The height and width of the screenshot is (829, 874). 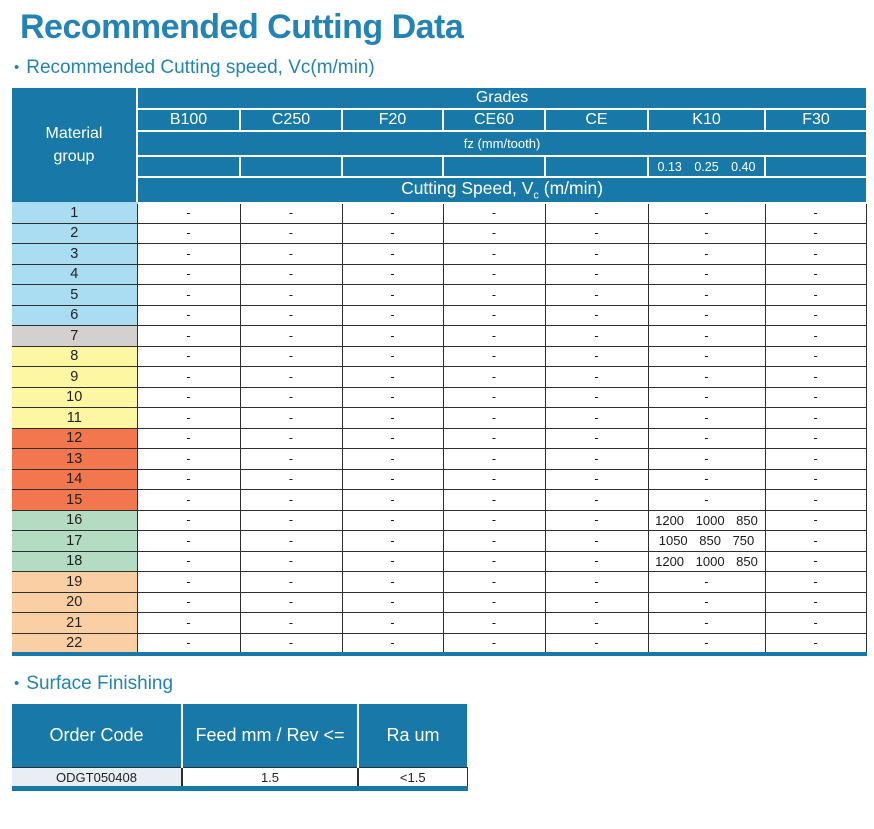 What do you see at coordinates (75, 377) in the screenshot?
I see `material-group-cell: 9` at bounding box center [75, 377].